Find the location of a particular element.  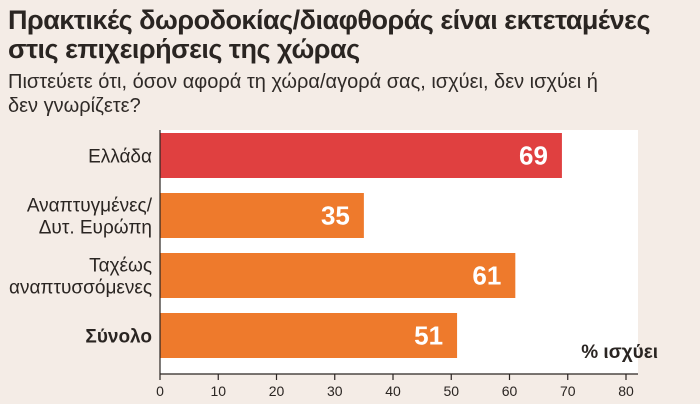

category-label-2-0: Ταχέως is located at coordinates (120, 266).